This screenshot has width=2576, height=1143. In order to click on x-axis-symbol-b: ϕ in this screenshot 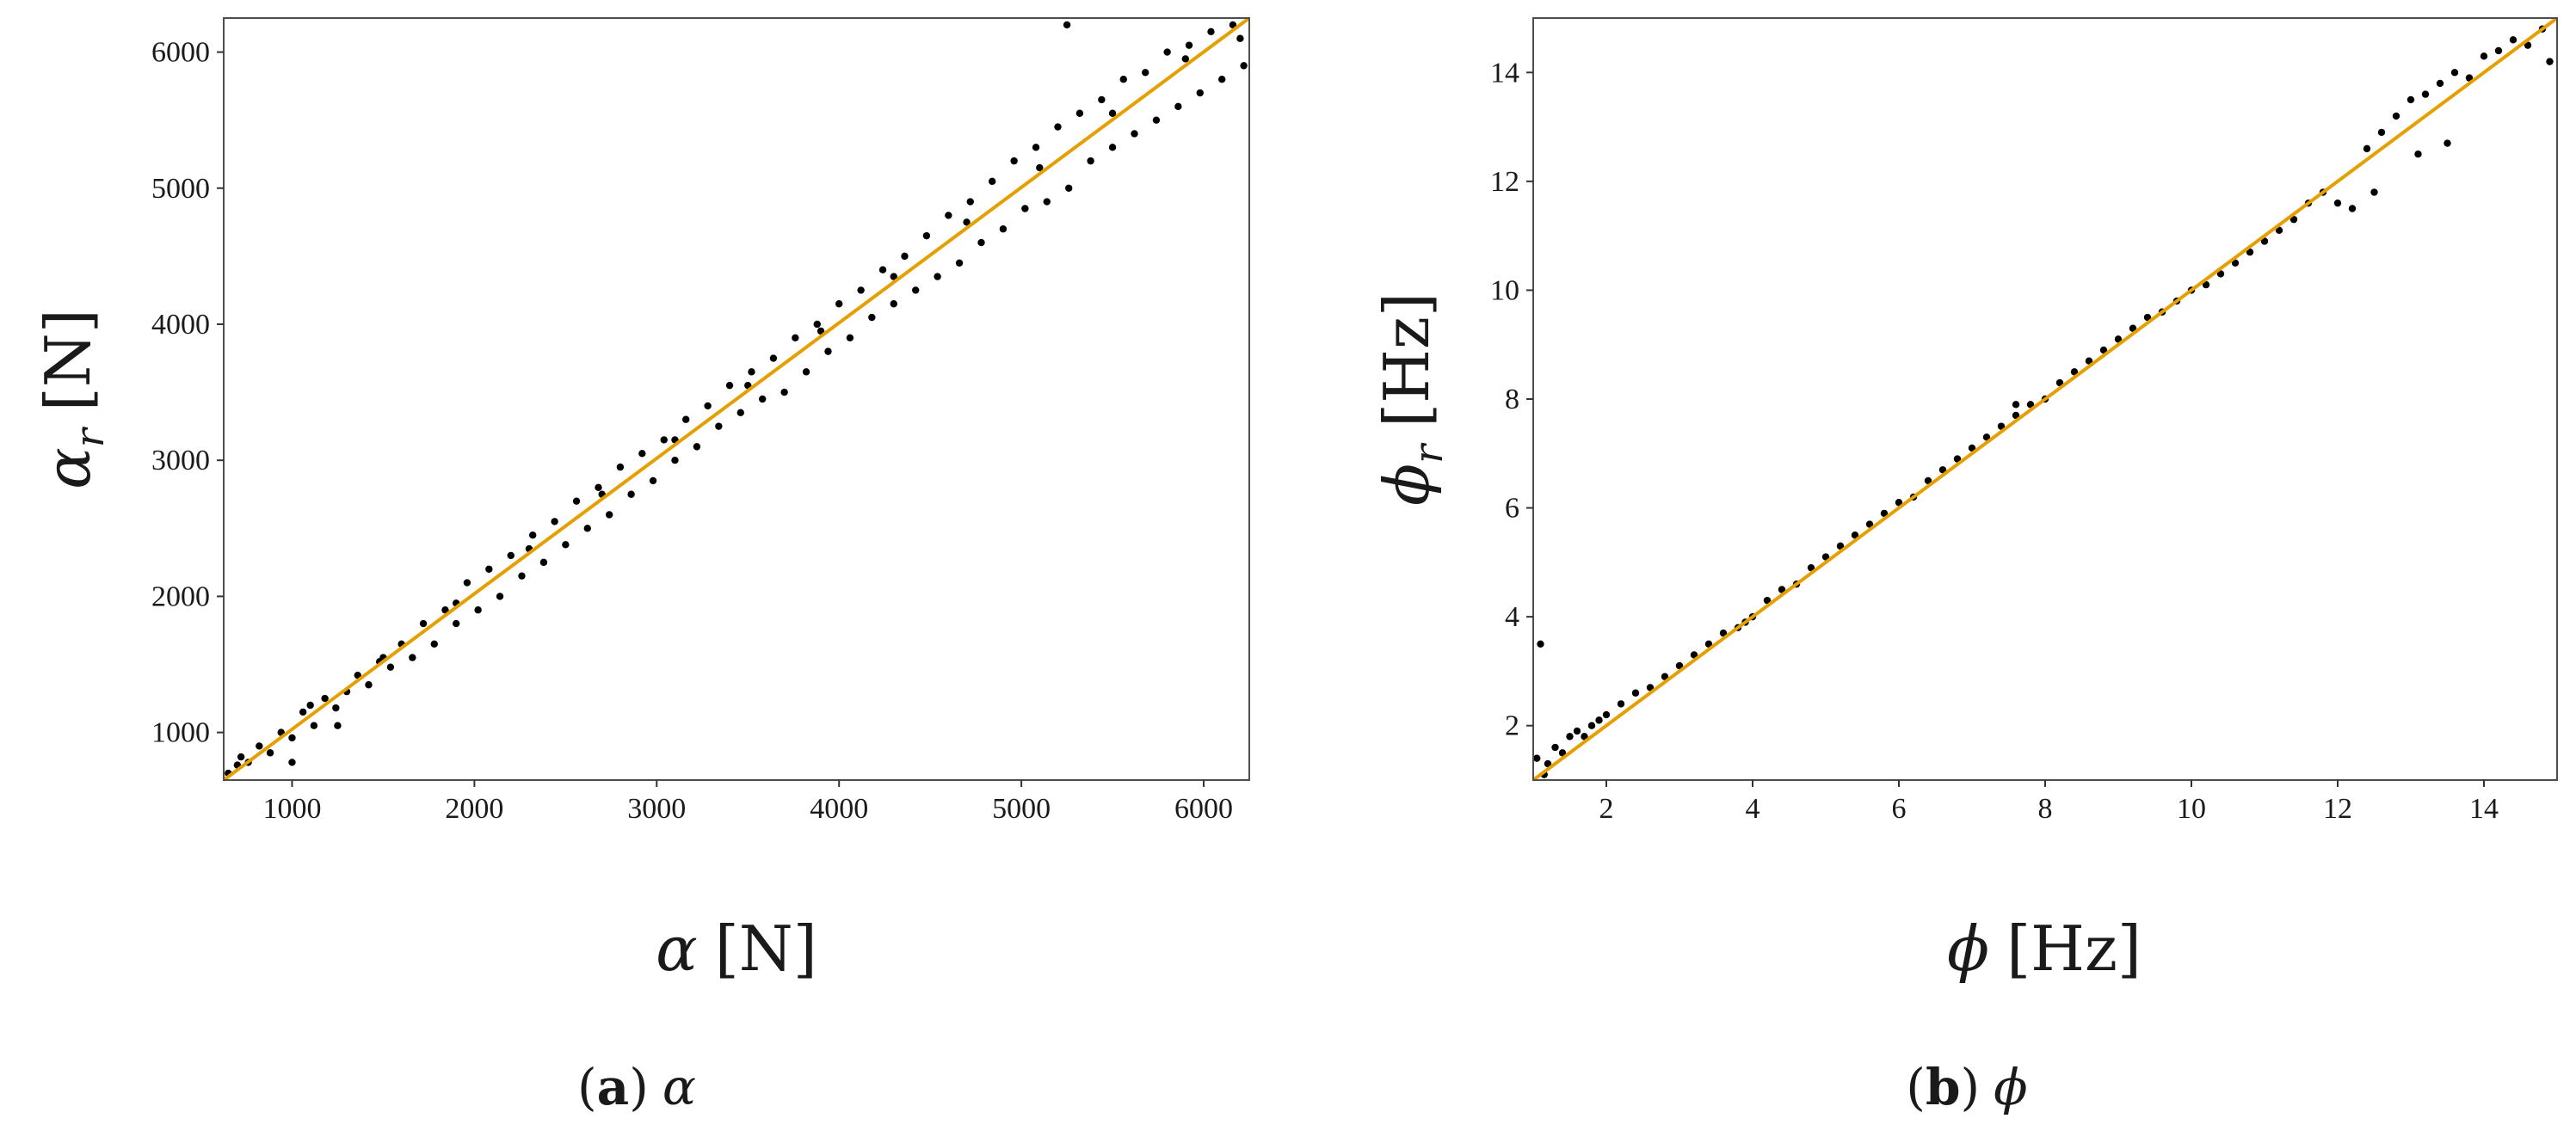, I will do `click(1968, 949)`.